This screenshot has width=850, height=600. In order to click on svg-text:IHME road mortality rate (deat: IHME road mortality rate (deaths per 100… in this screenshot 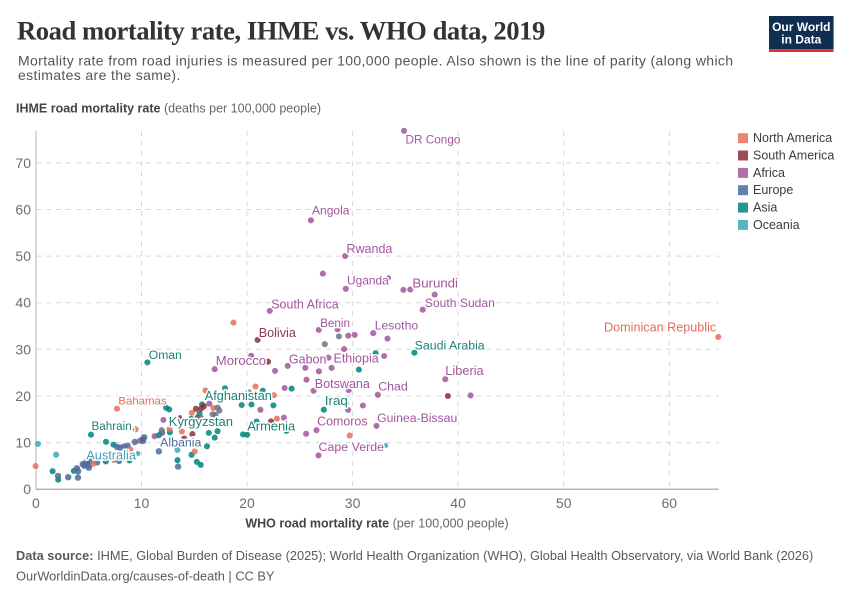, I will do `click(168, 109)`.